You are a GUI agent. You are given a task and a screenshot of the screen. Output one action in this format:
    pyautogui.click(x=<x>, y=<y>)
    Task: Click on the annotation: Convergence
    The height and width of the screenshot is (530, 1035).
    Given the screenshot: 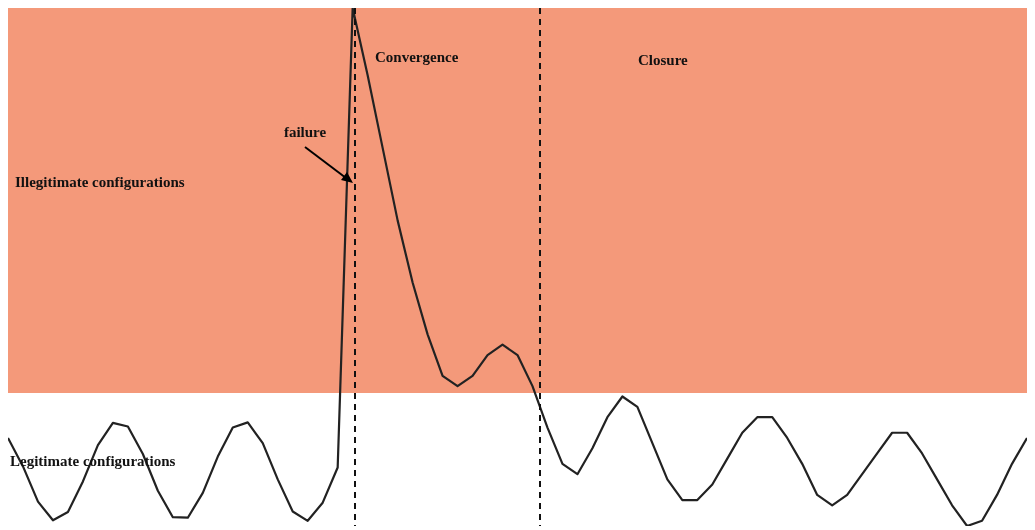 What is the action you would take?
    pyautogui.click(x=417, y=56)
    